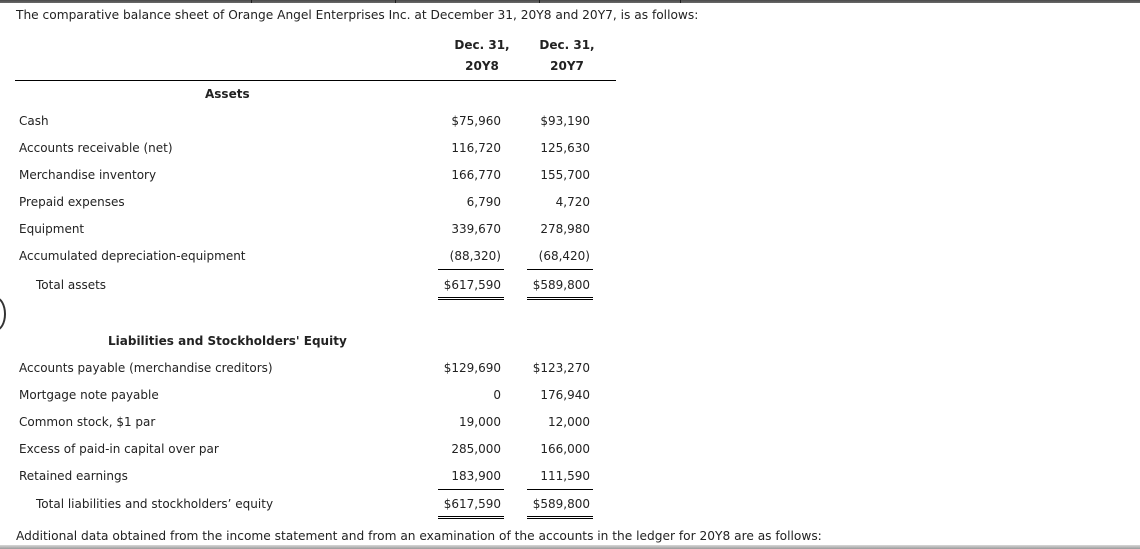  I want to click on row-value-20y8: (88,320), so click(475, 256).